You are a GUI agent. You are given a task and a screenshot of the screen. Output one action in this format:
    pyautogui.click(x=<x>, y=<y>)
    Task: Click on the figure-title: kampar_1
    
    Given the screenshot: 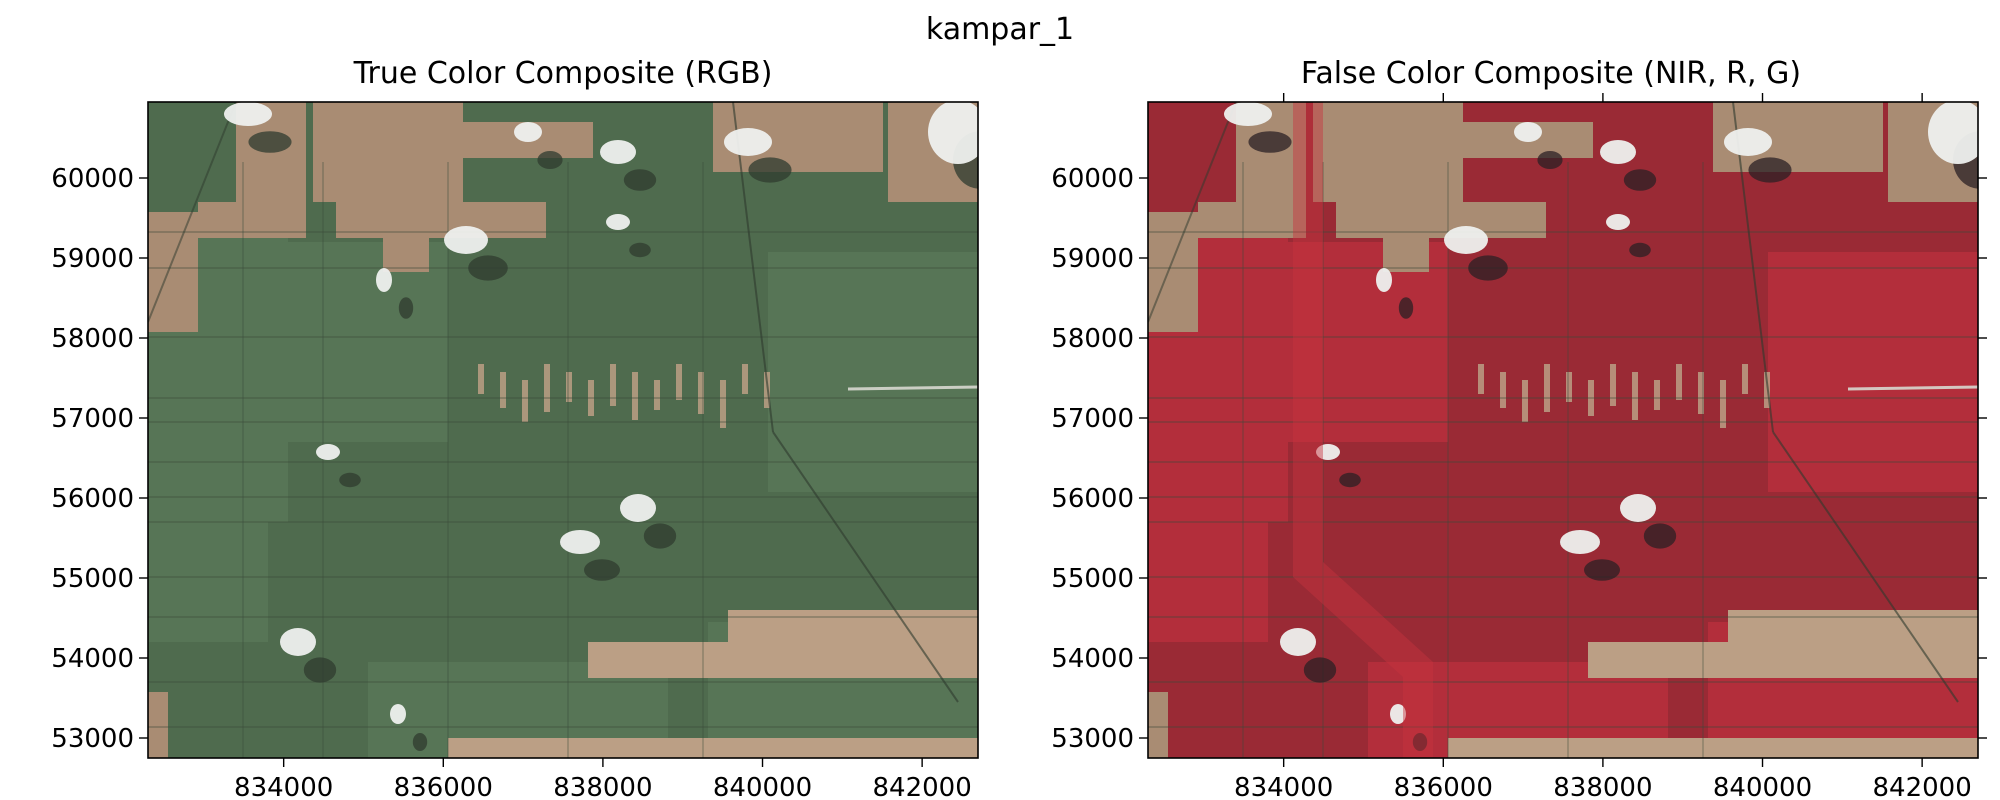 What is the action you would take?
    pyautogui.click(x=1000, y=29)
    